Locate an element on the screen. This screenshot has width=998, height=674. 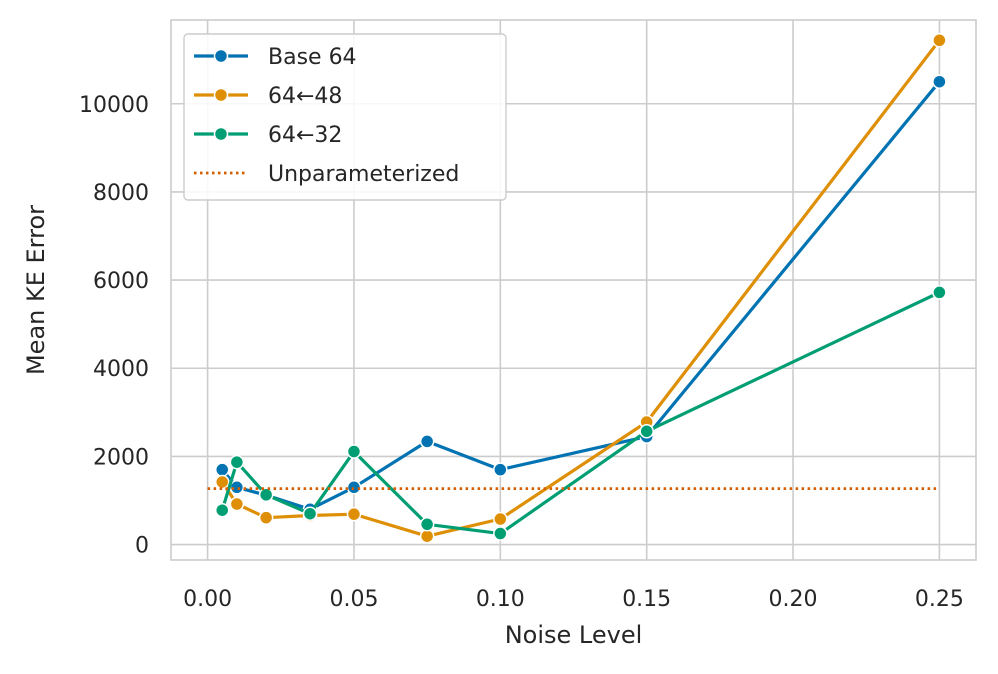
y-axis: 0 2000 4000 6000 8000 10000 is located at coordinates (114, 326).